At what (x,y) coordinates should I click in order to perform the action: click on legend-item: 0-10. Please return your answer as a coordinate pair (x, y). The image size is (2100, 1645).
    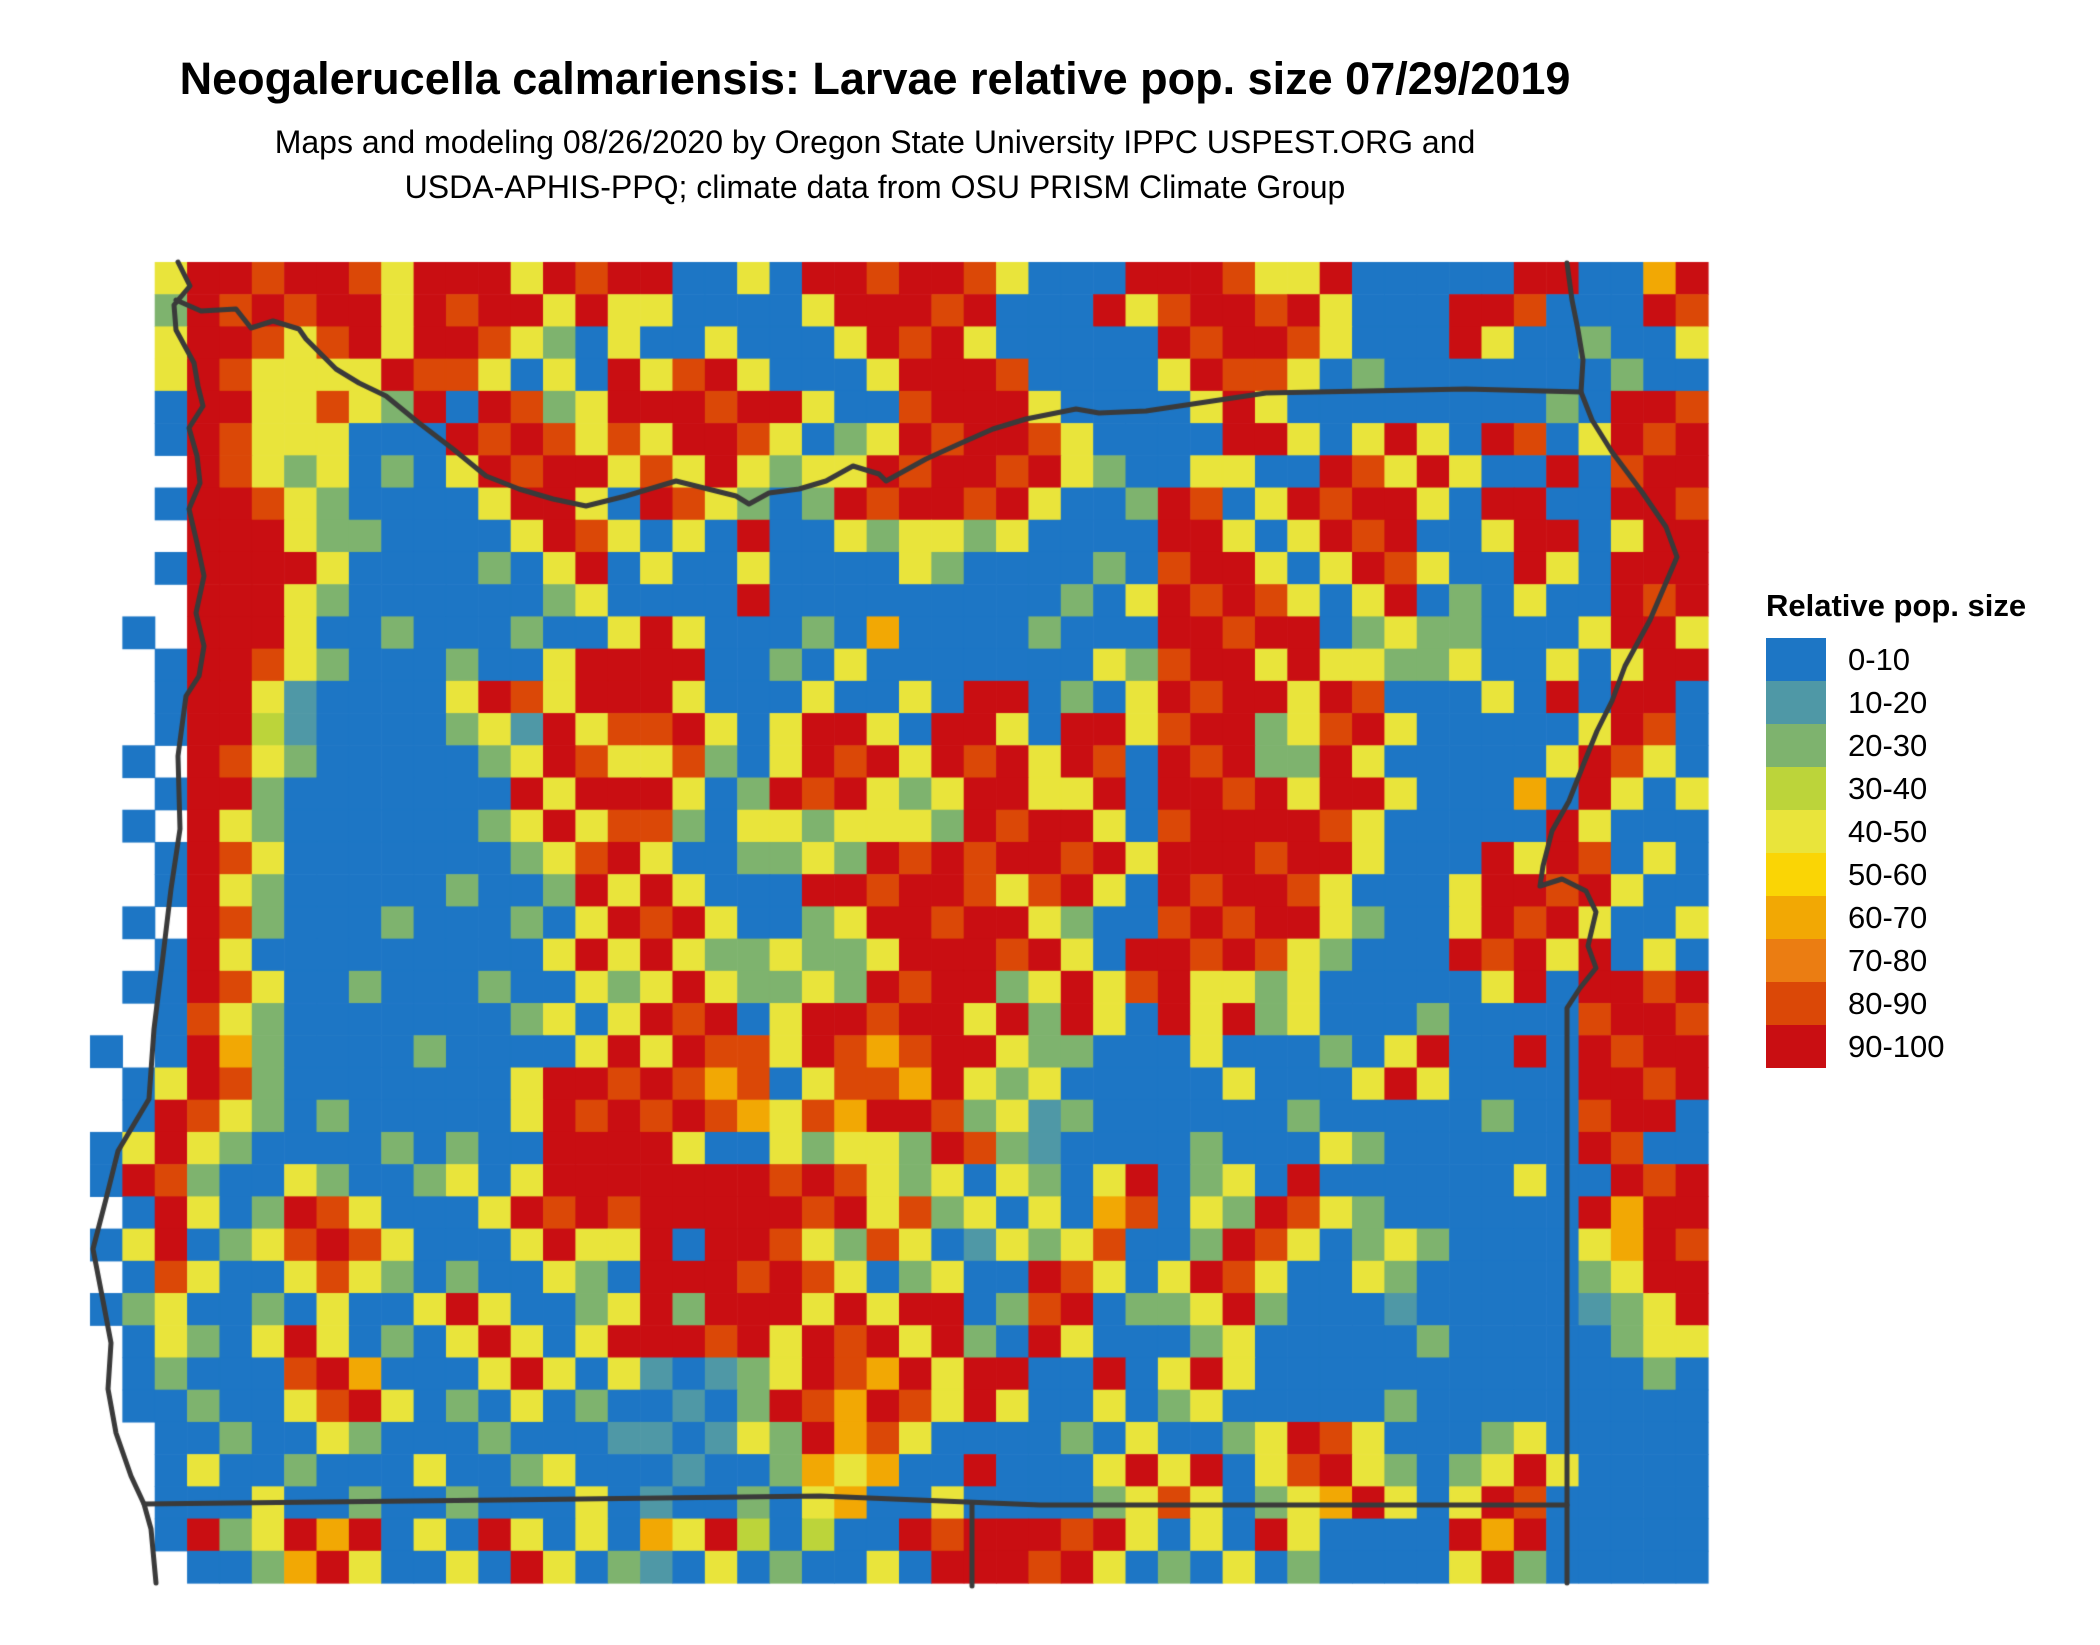
    Looking at the image, I should click on (1896, 659).